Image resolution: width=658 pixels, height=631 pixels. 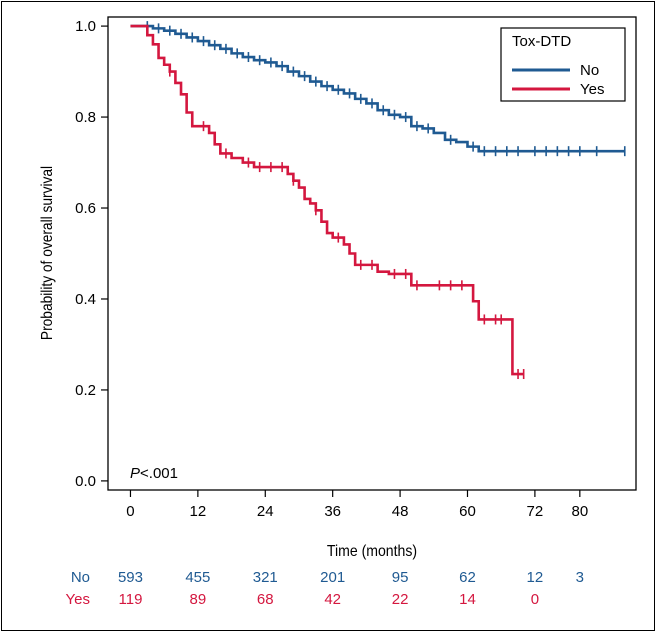 I want to click on legend-label-no: No, so click(x=589, y=70).